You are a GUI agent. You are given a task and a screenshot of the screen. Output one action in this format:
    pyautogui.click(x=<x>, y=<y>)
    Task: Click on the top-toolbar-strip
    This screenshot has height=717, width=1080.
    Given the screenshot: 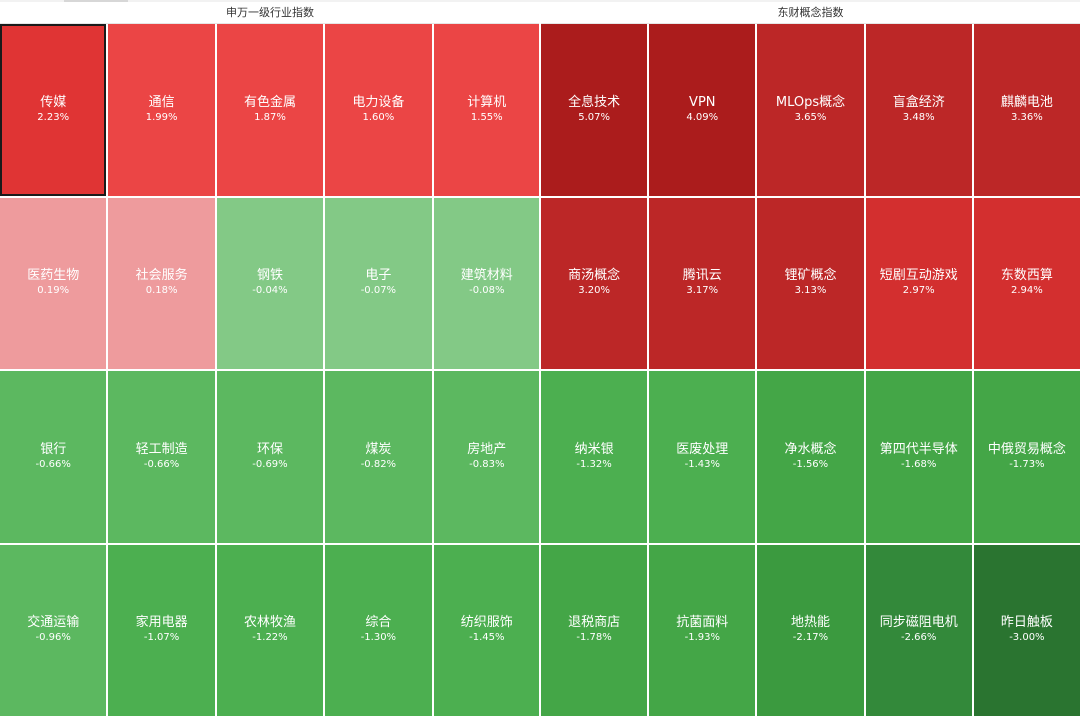 What is the action you would take?
    pyautogui.click(x=540, y=1)
    